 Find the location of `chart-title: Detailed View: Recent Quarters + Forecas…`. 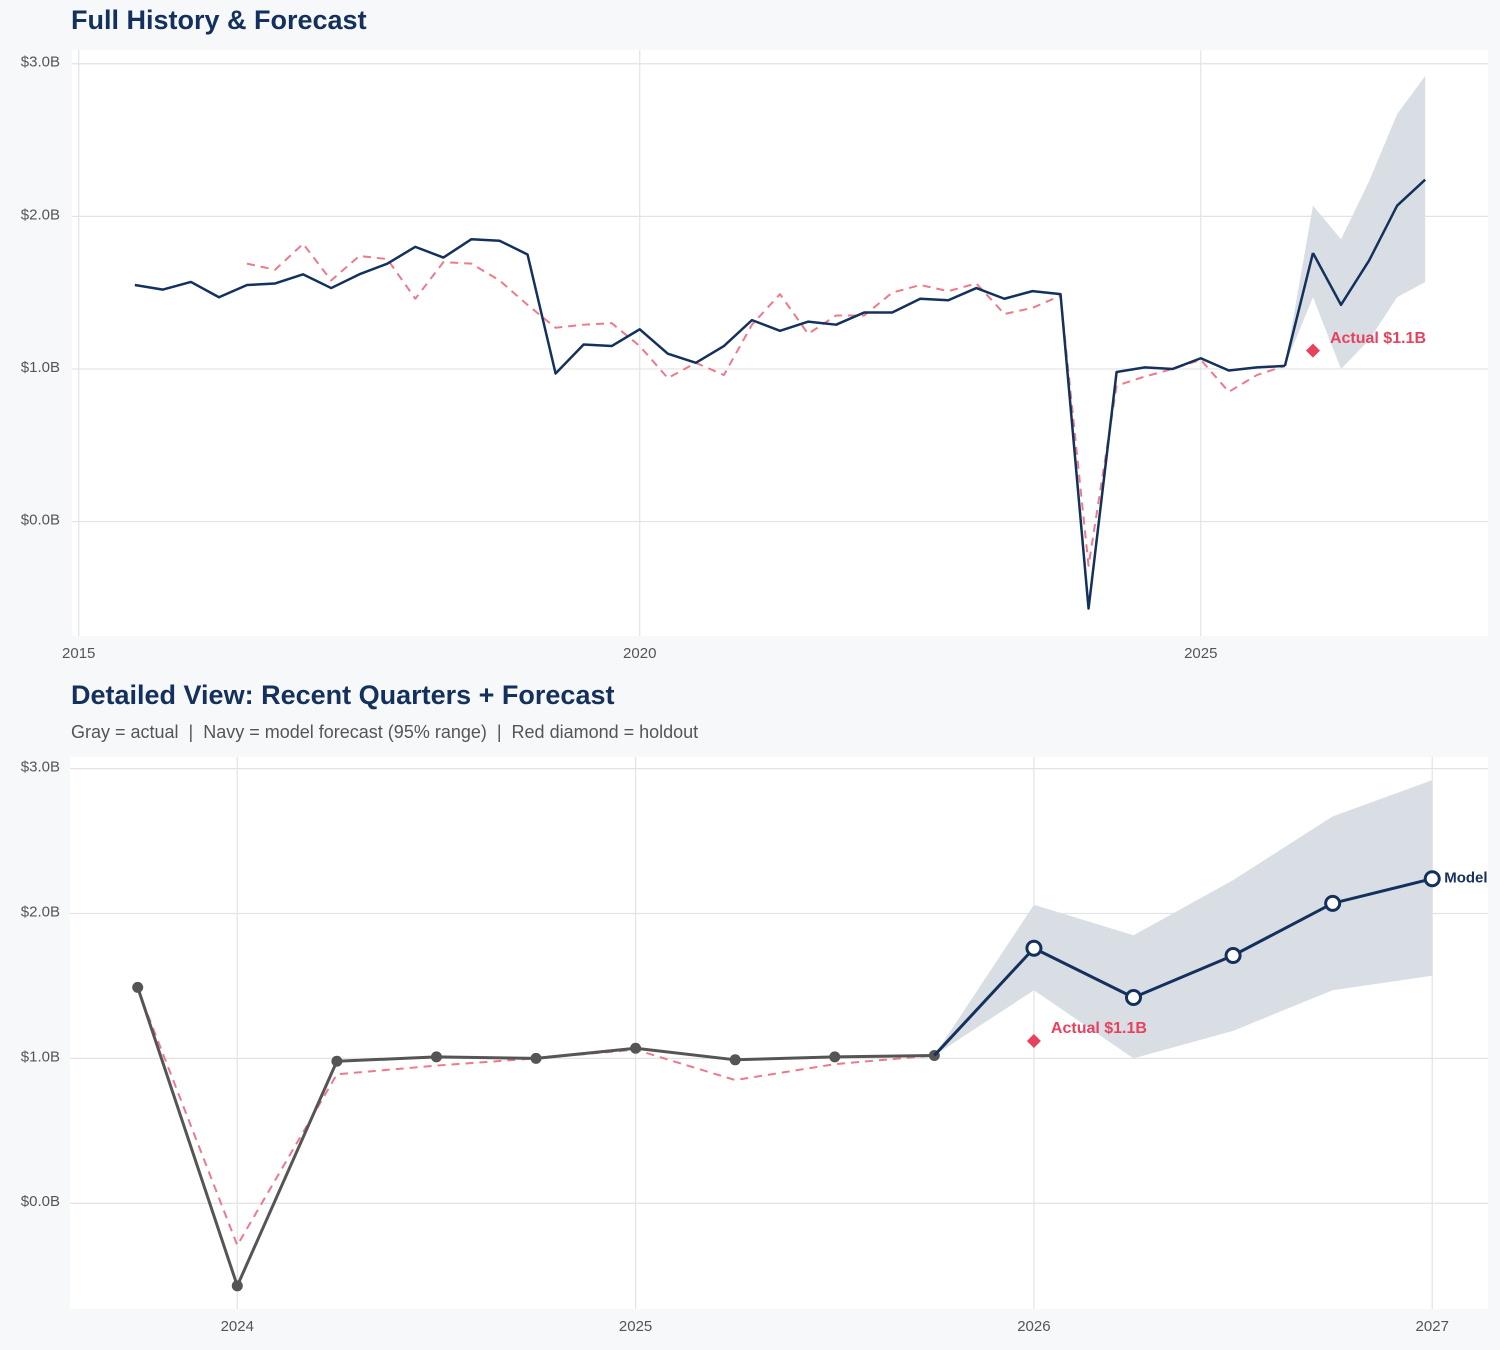

chart-title: Detailed View: Recent Quarters + Forecas… is located at coordinates (342, 695).